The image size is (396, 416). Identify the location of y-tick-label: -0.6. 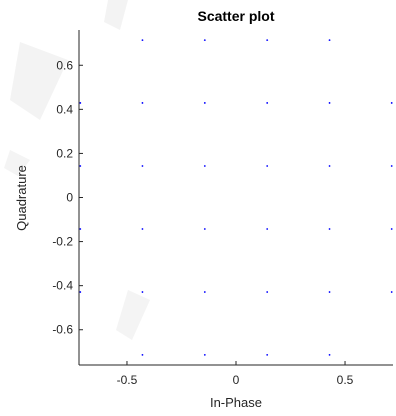
(62, 330).